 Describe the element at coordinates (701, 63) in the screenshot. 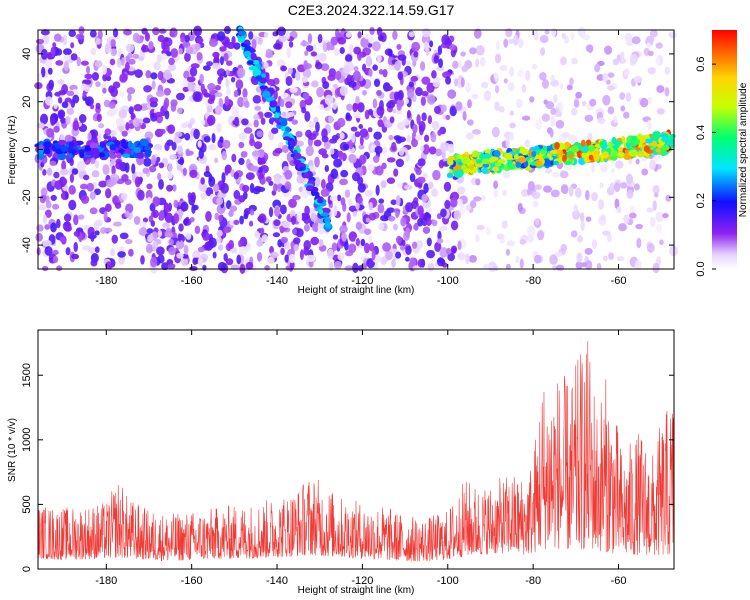

I see `colorbar-tick-label: 0.6` at that location.